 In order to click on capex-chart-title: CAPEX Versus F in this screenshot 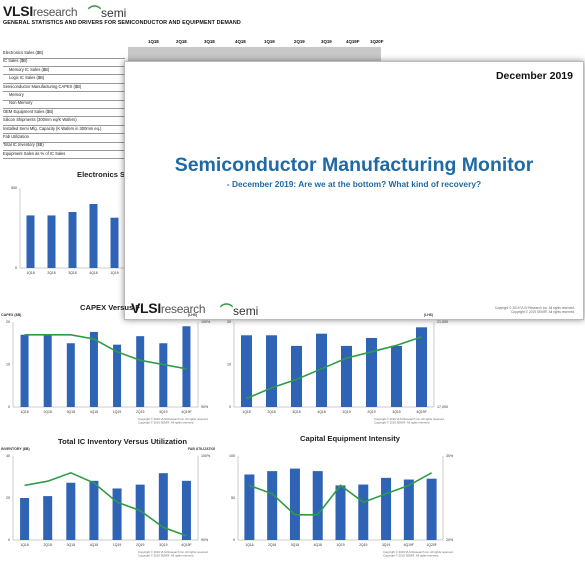, I will do `click(110, 307)`.